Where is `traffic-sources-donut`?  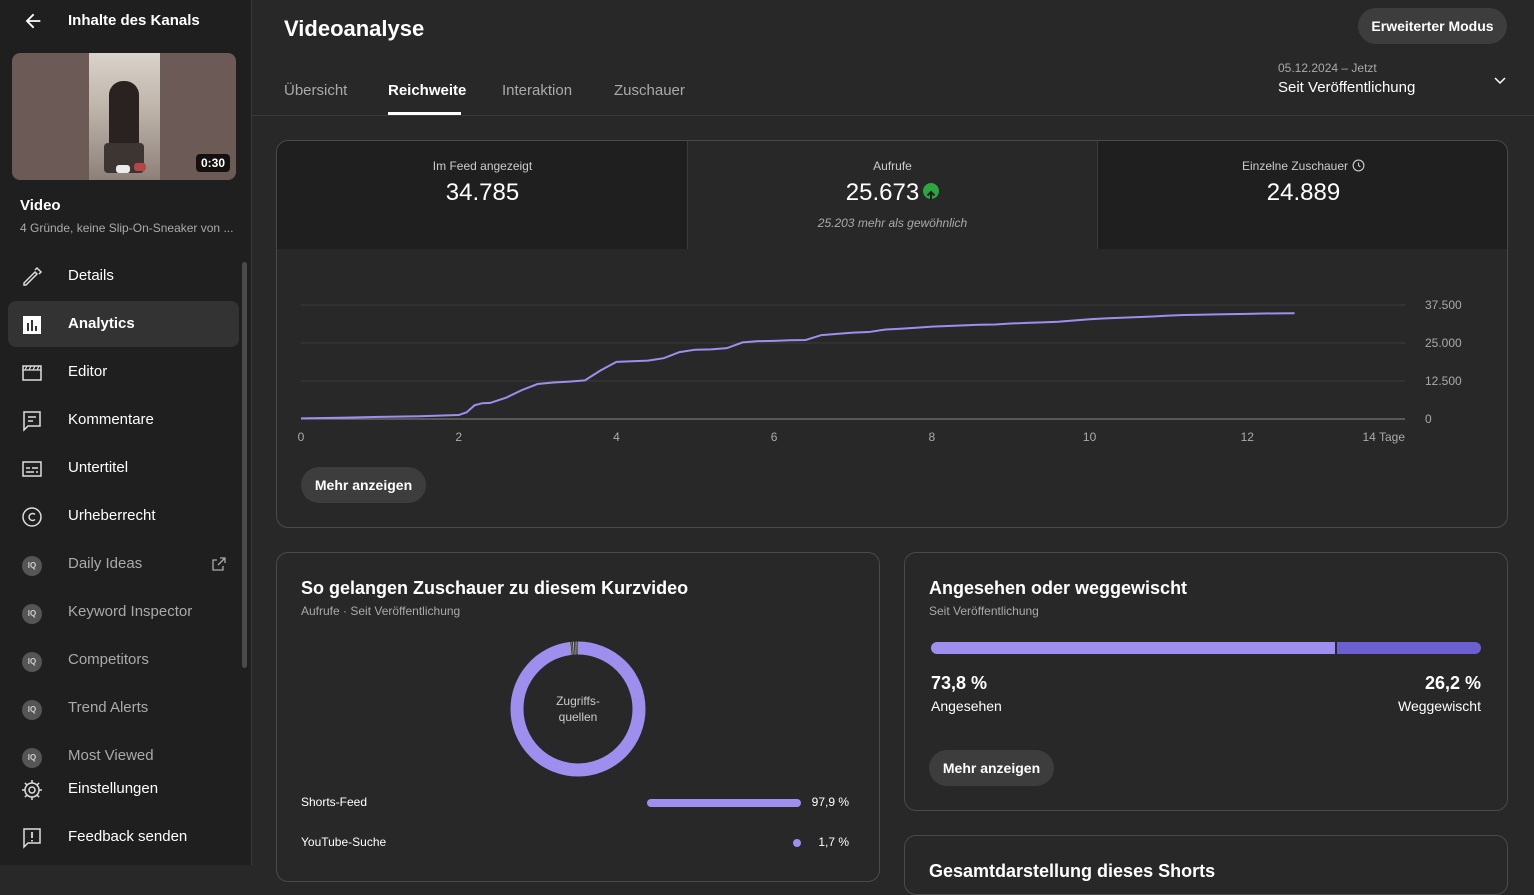 traffic-sources-donut is located at coordinates (578, 709).